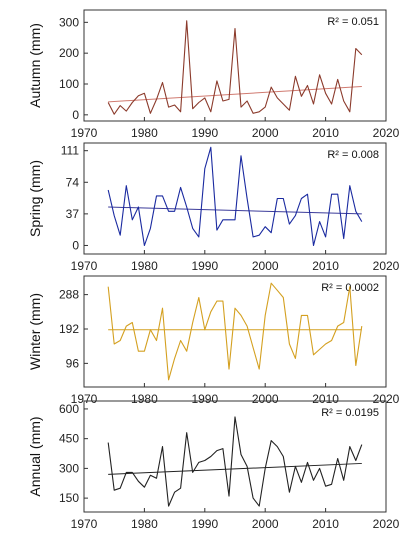  I want to click on panel-1-xtick-label: 1970, so click(84, 133).